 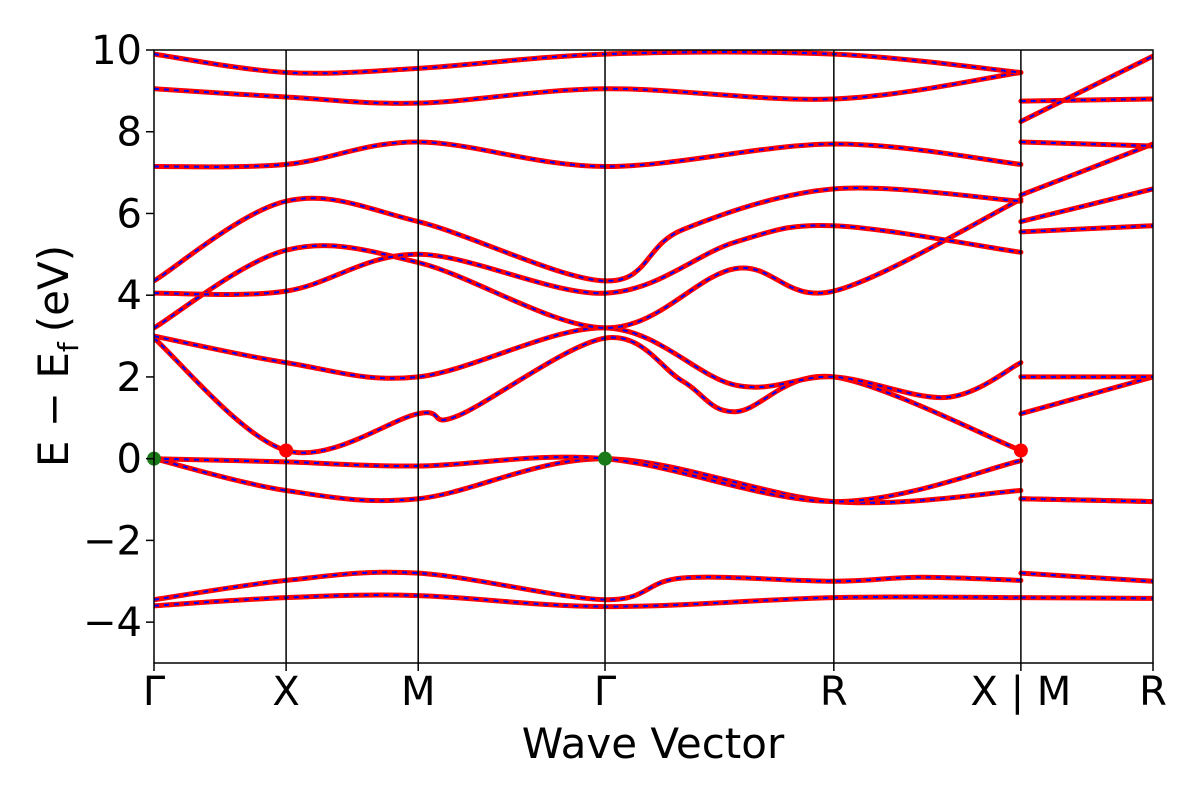 What do you see at coordinates (129, 133) in the screenshot?
I see `y-tick-label-6: 8` at bounding box center [129, 133].